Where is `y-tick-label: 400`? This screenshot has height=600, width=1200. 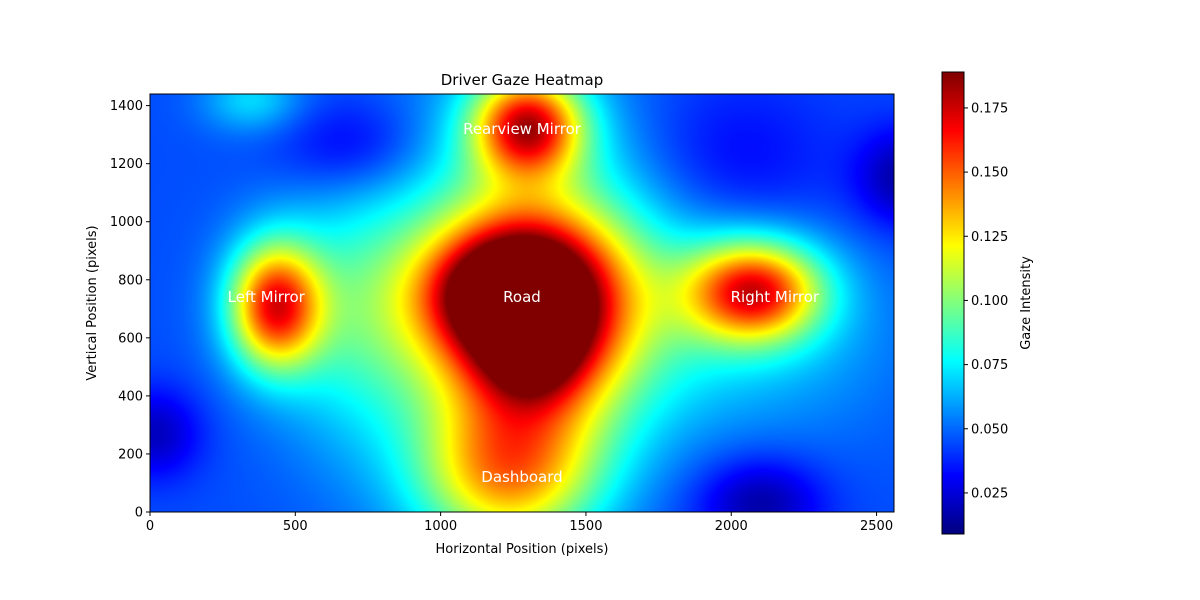 y-tick-label: 400 is located at coordinates (130, 396).